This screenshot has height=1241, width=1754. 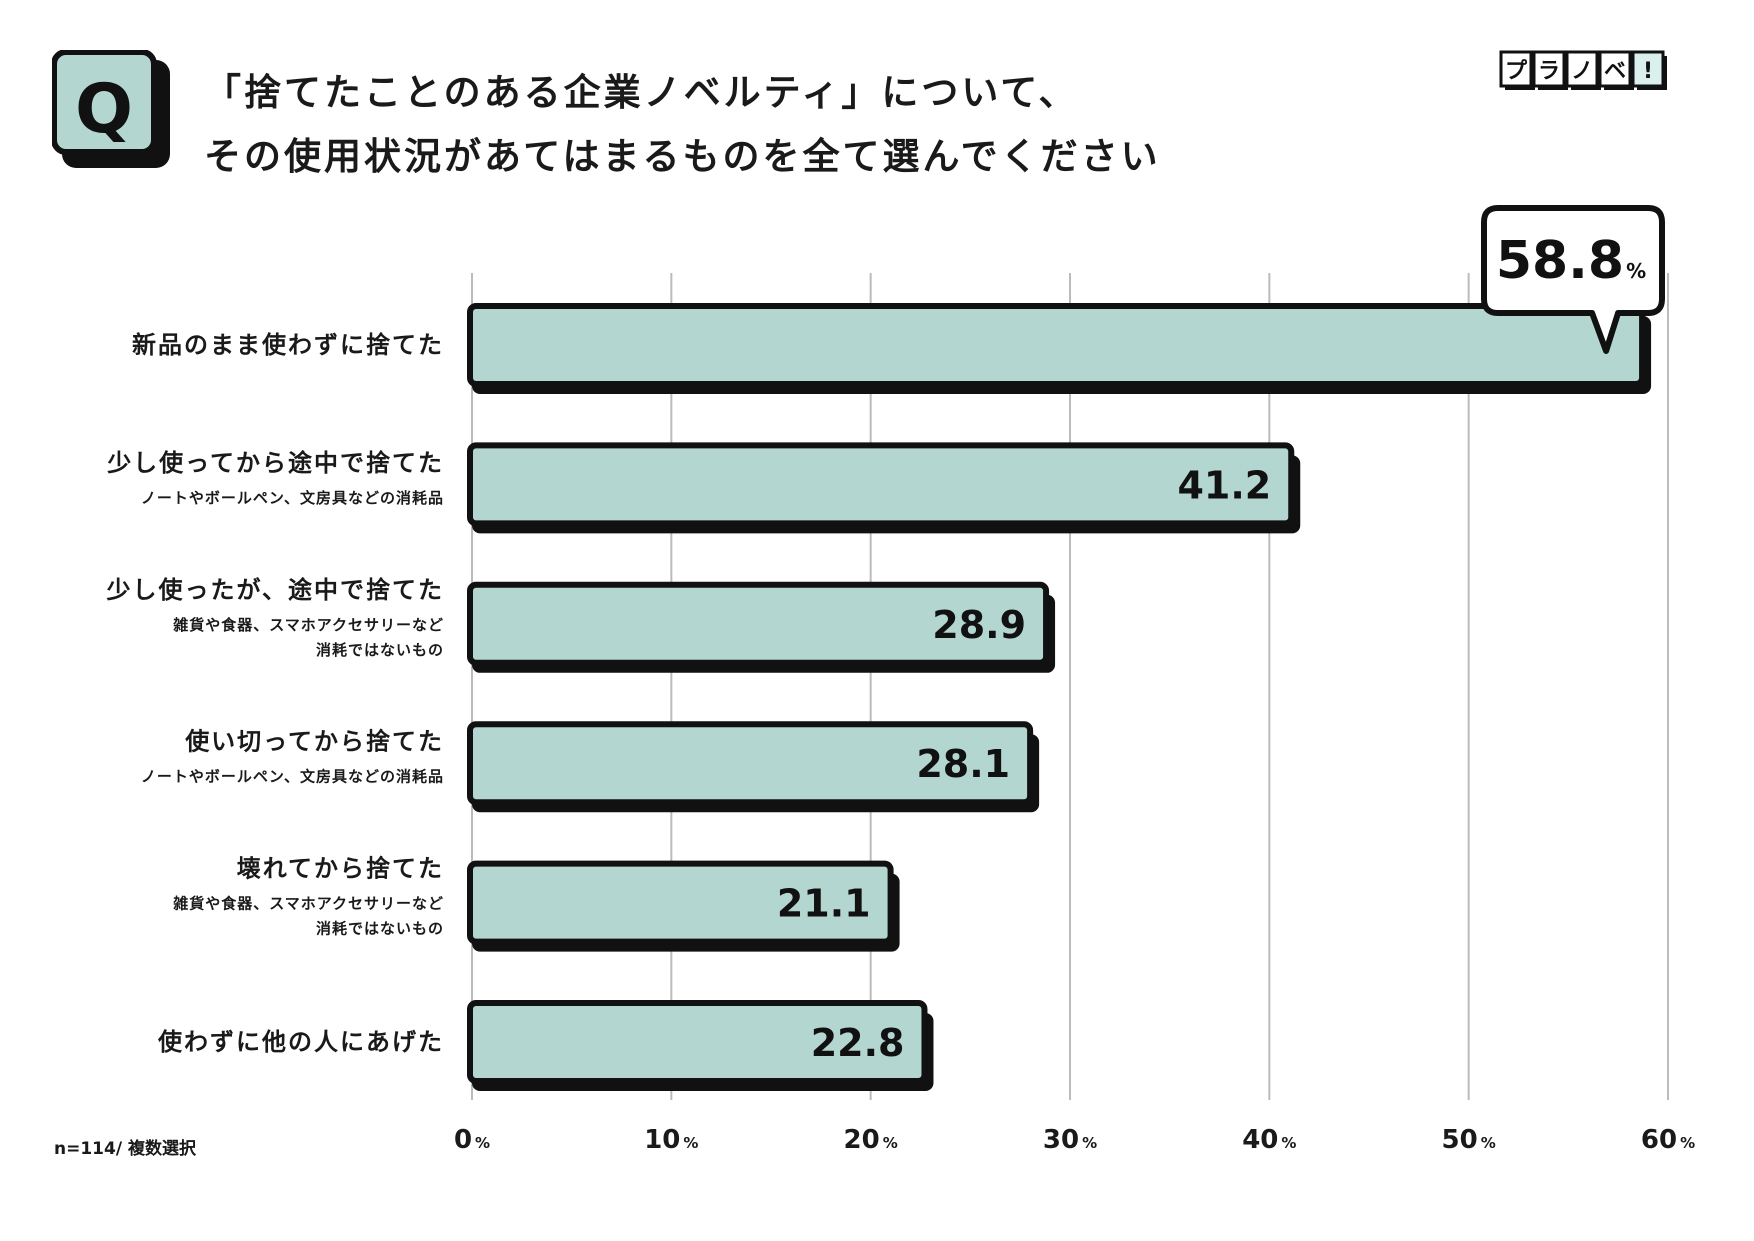 I want to click on logo-char: ベ, so click(x=1615, y=71).